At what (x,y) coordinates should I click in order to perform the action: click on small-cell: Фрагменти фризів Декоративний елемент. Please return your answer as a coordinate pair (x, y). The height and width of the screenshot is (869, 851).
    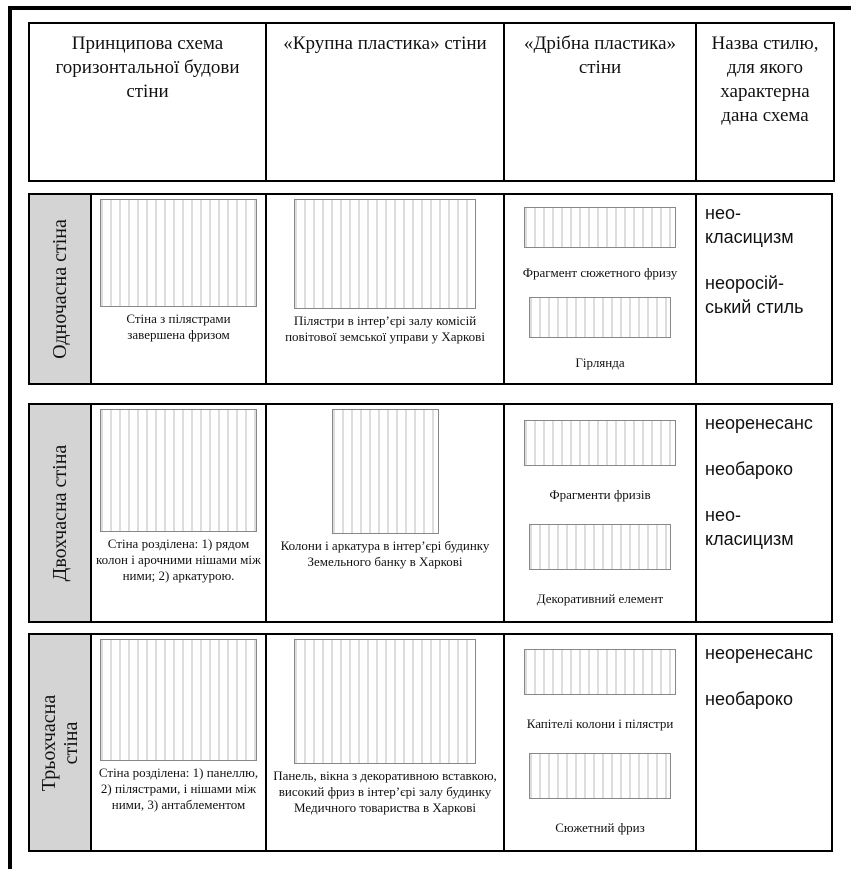
    Looking at the image, I should click on (600, 513).